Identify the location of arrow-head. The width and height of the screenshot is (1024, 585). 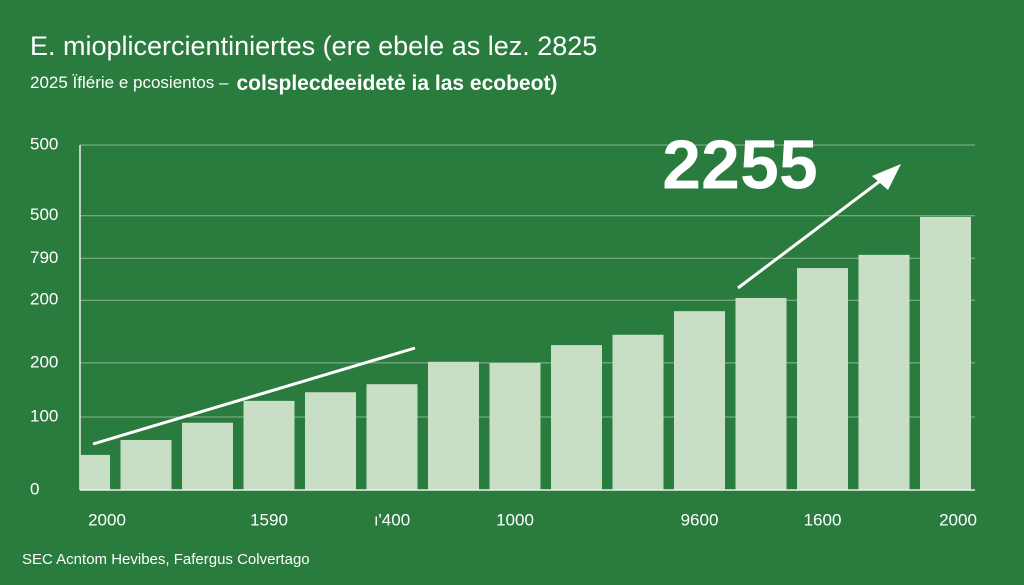
(886, 177).